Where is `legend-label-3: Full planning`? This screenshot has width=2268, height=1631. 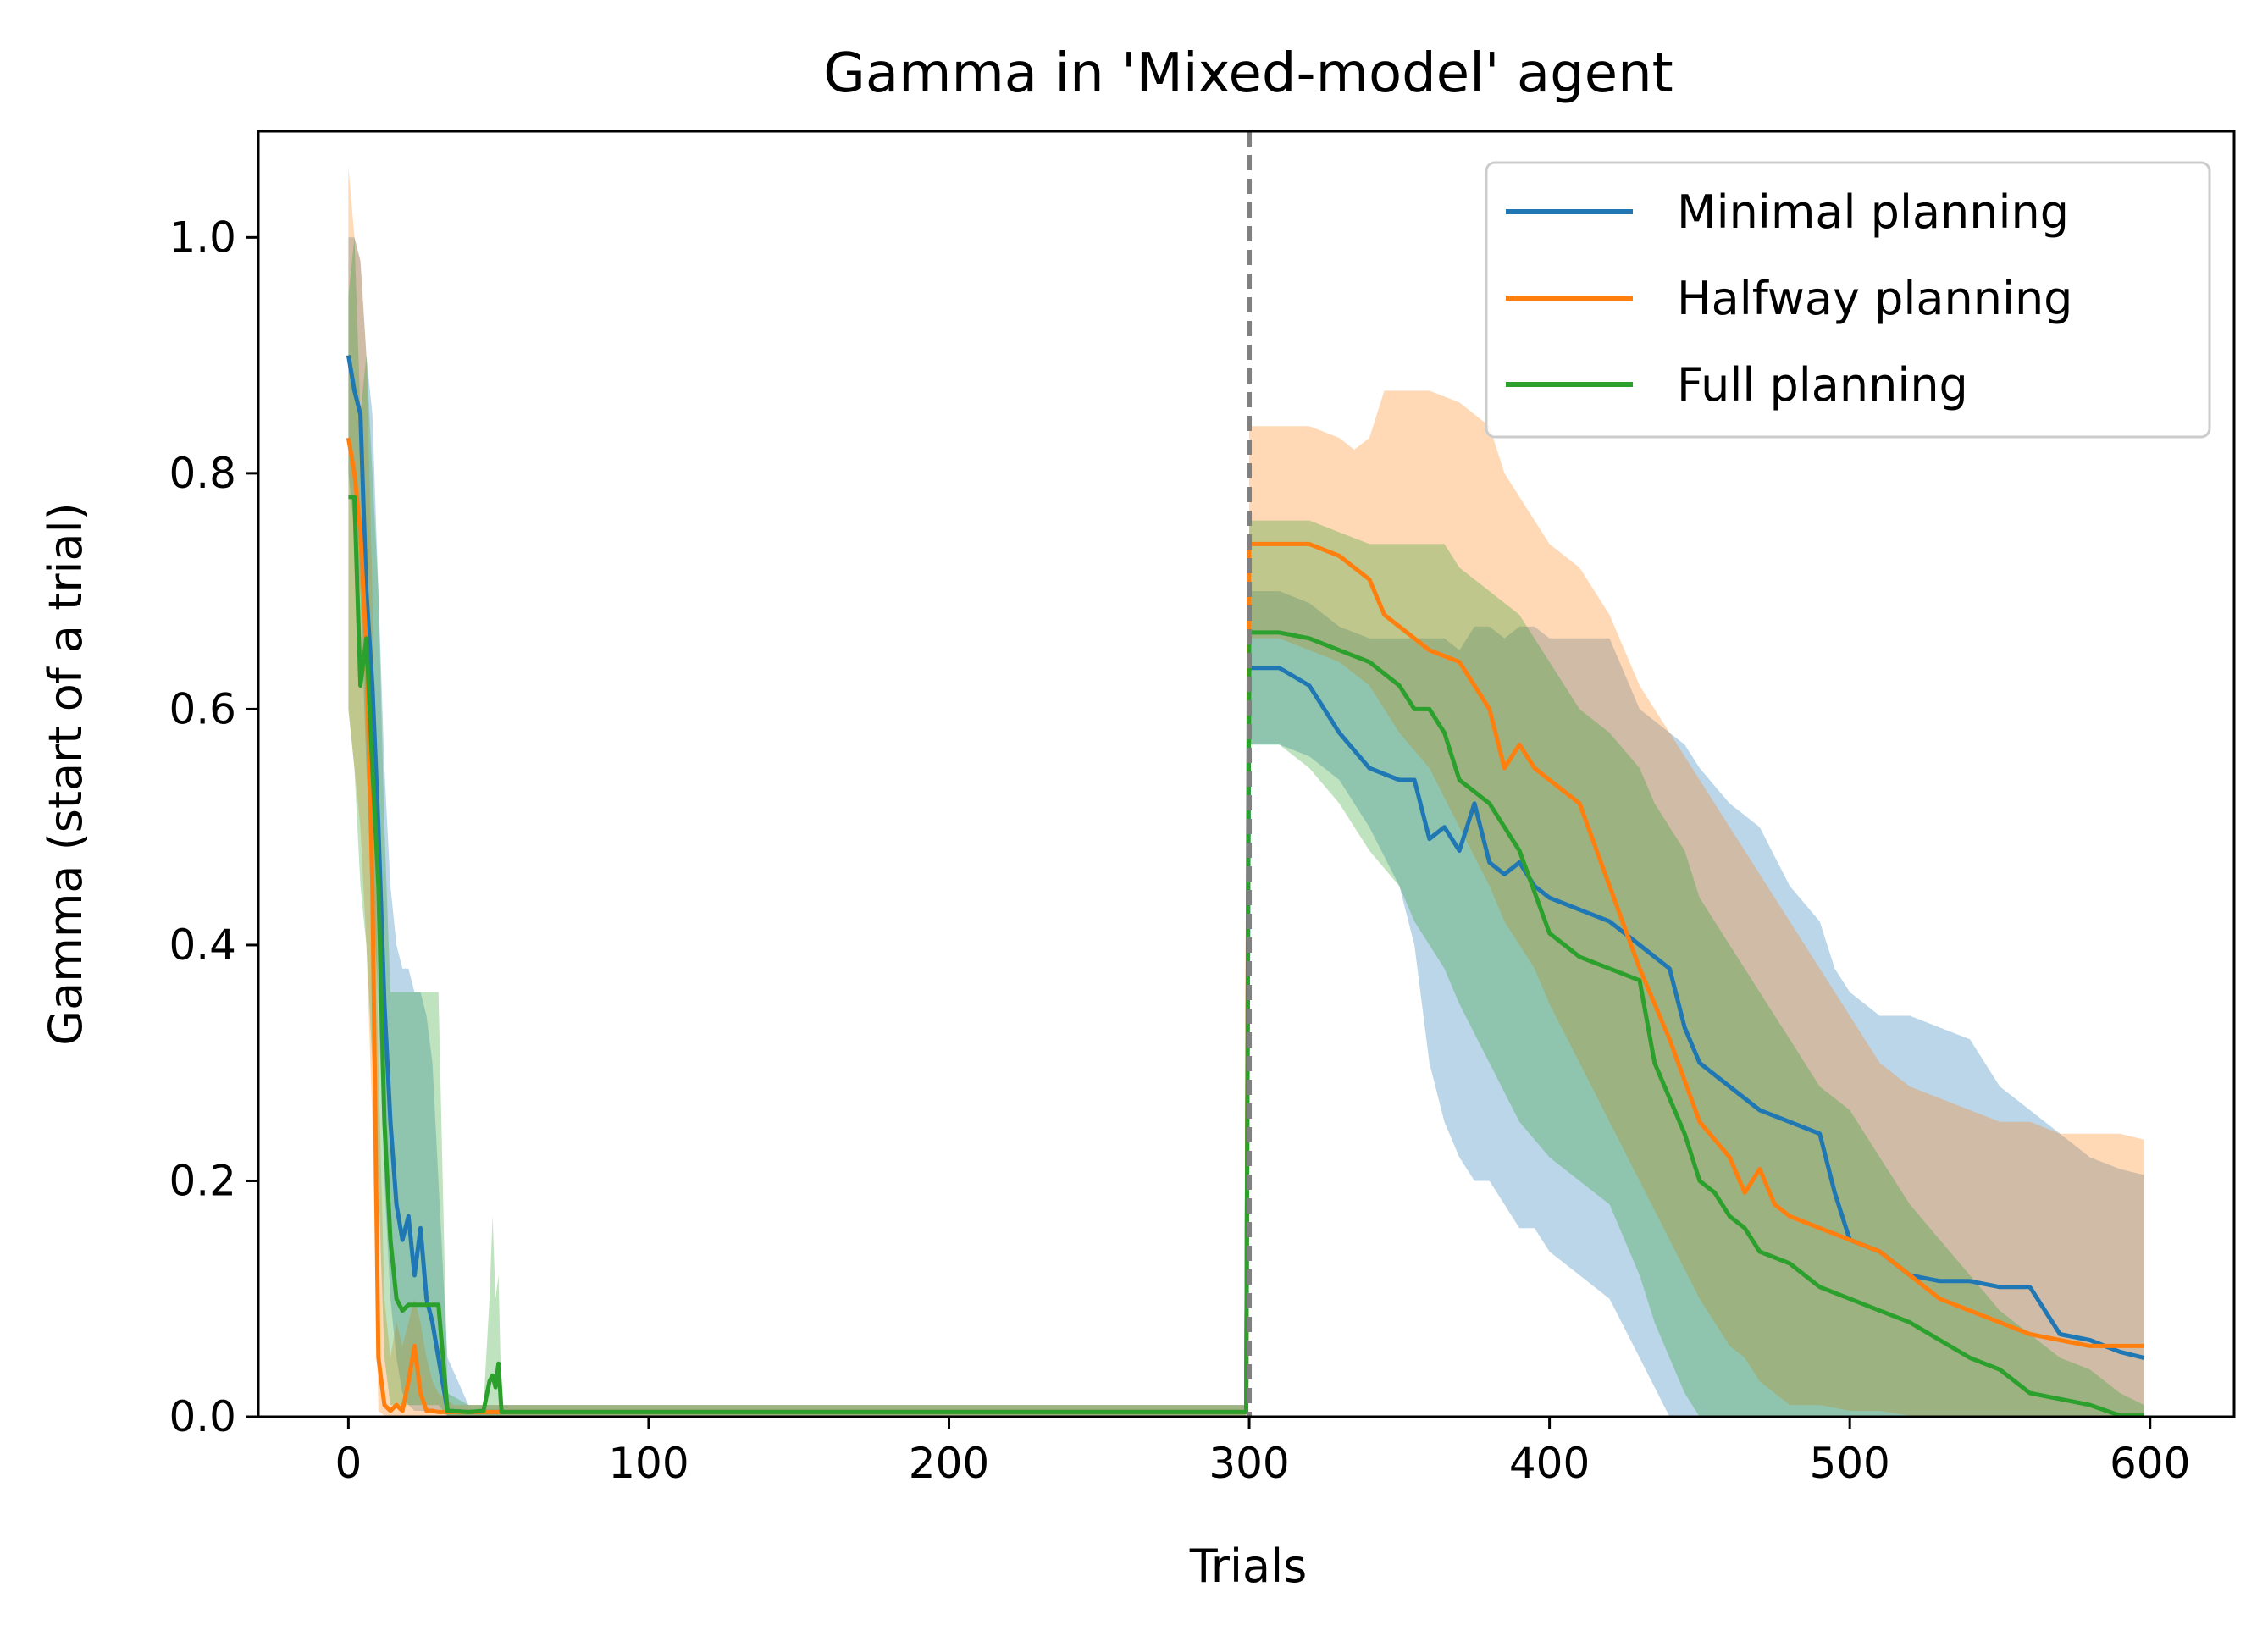
legend-label-3: Full planning is located at coordinates (1822, 385).